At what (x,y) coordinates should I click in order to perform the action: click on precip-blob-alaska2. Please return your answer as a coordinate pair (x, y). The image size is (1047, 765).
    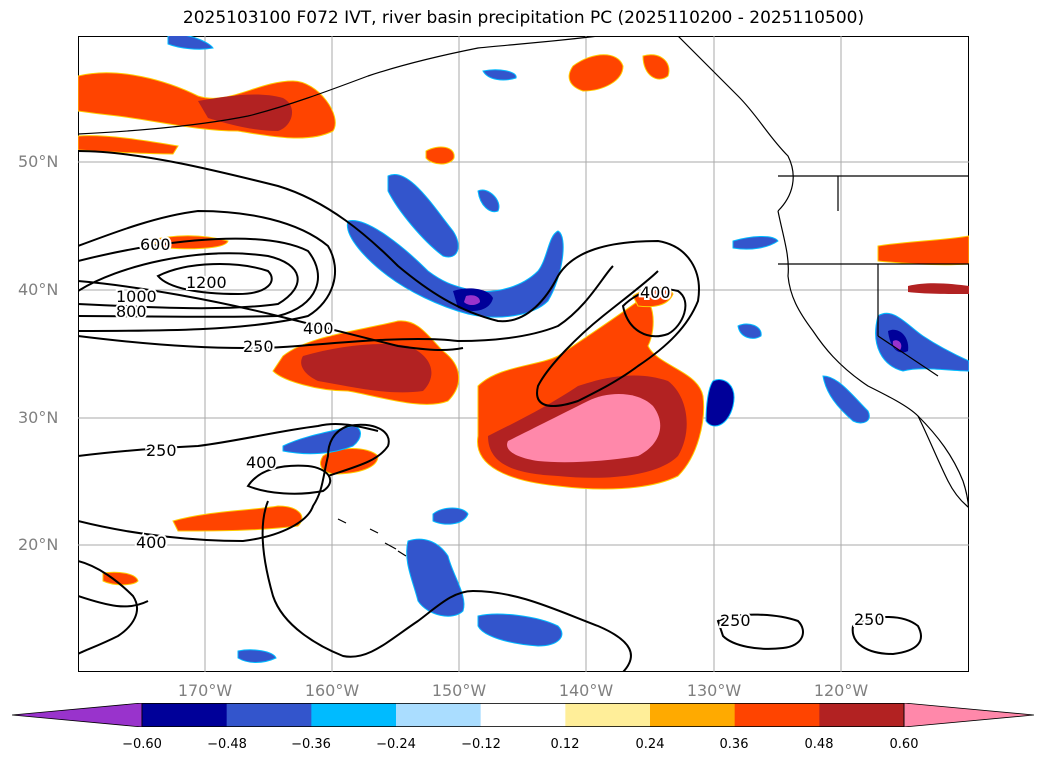
    Looking at the image, I should click on (656, 67).